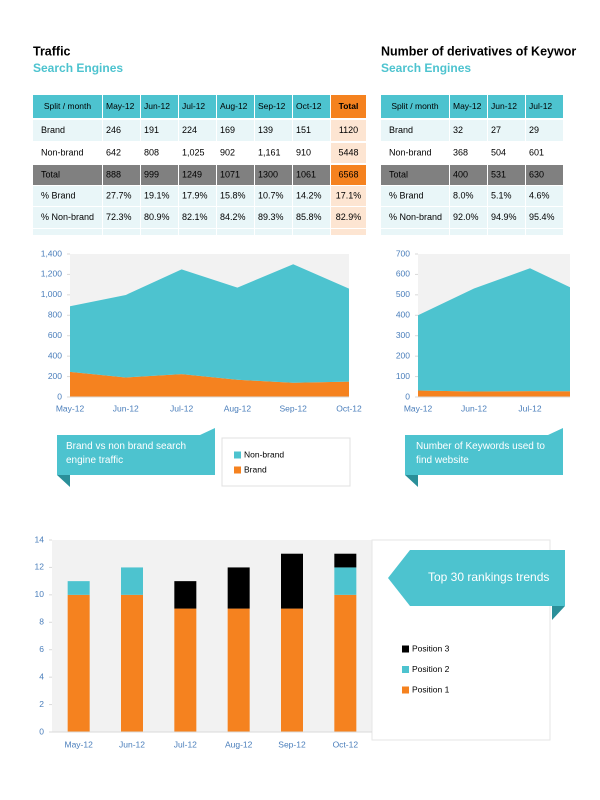 Image resolution: width=600 pixels, height=800 pixels. What do you see at coordinates (50, 174) in the screenshot?
I see `cell-text: Total` at bounding box center [50, 174].